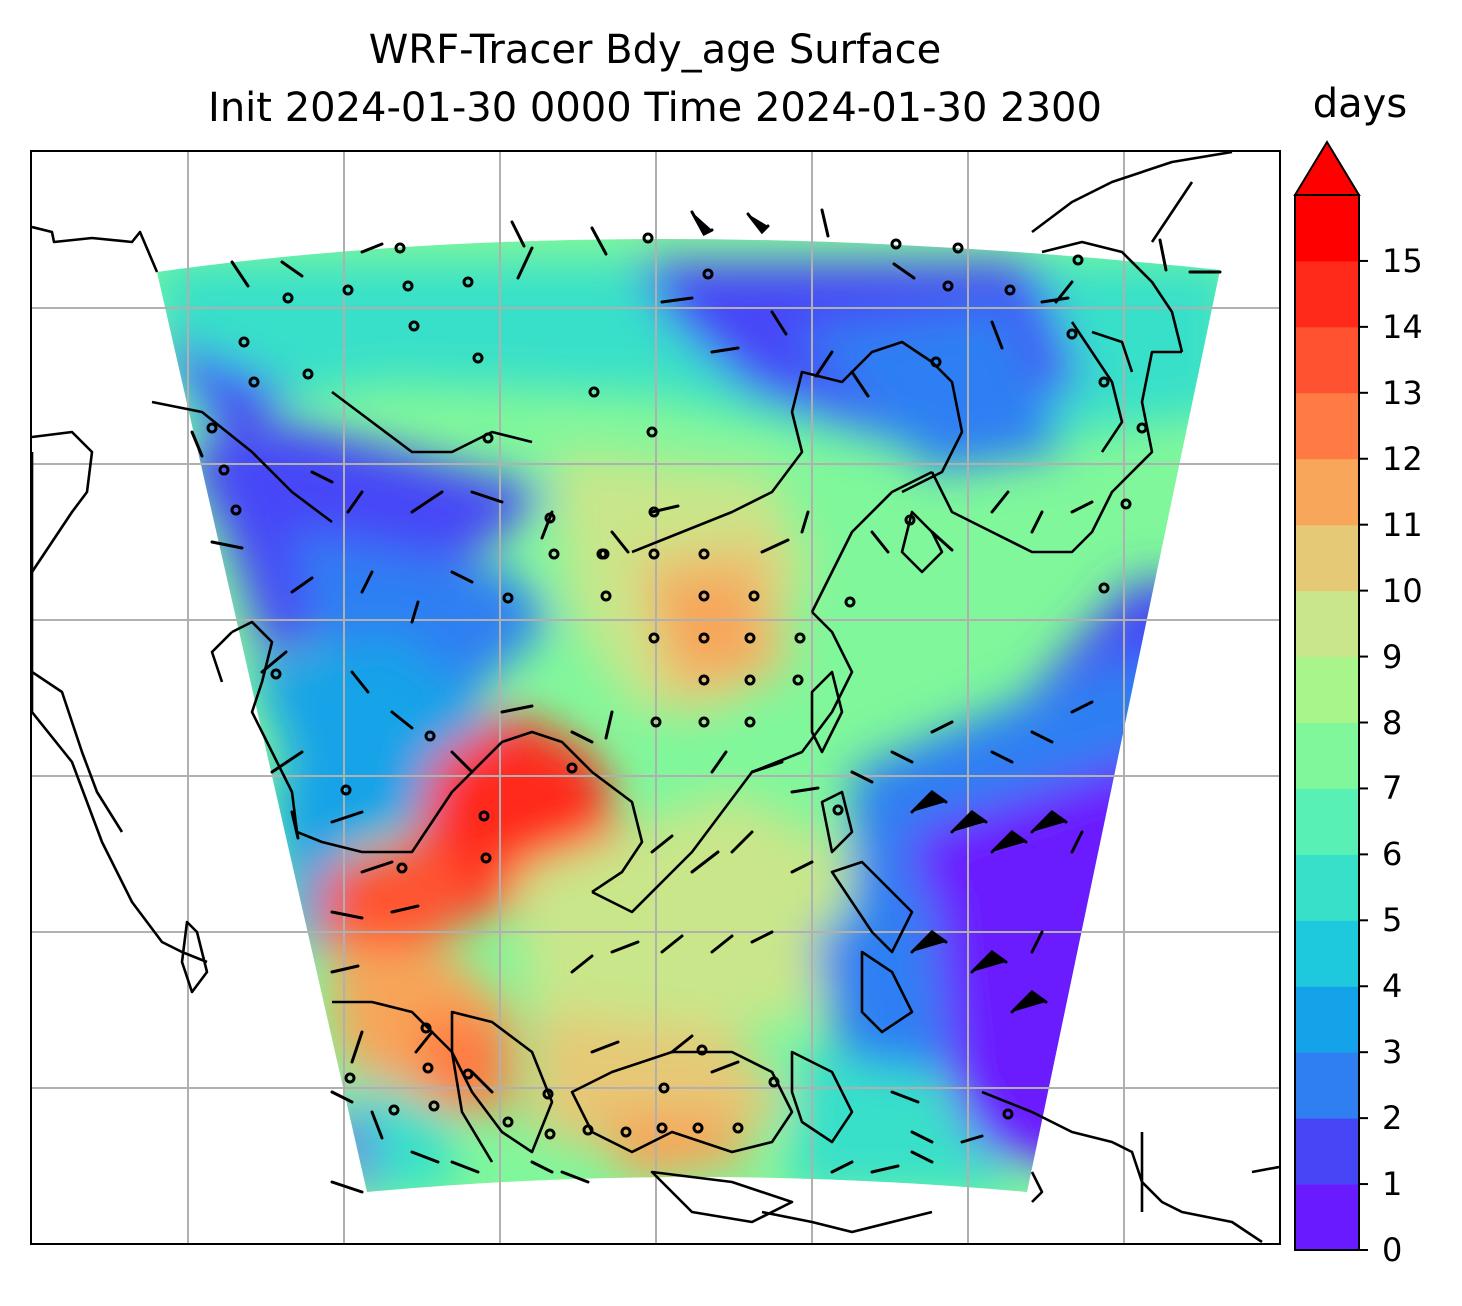 This screenshot has width=1462, height=1306. What do you see at coordinates (1327, 168) in the screenshot?
I see `colorbar-extend-arrow` at bounding box center [1327, 168].